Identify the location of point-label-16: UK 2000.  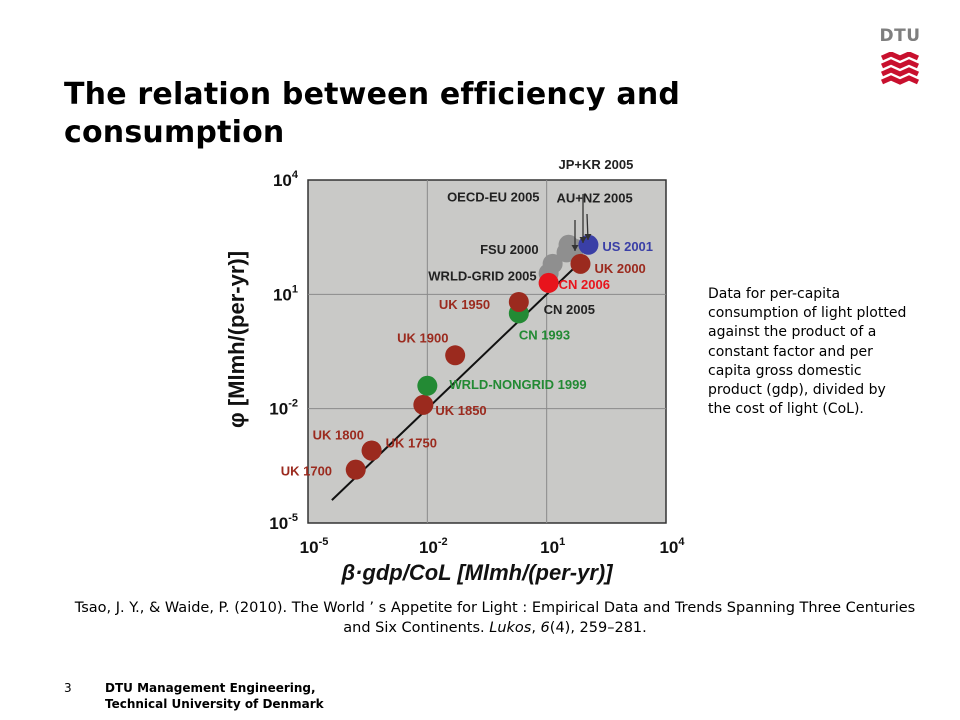
(619, 268).